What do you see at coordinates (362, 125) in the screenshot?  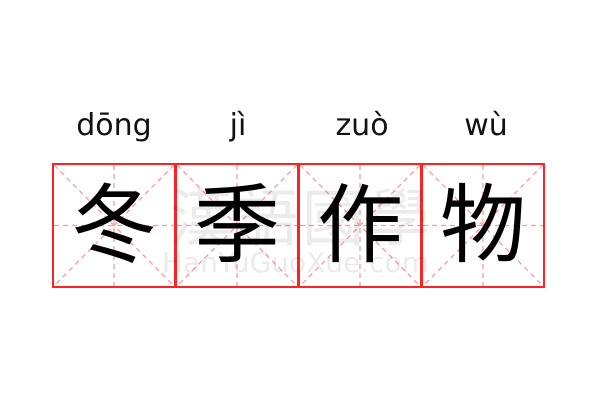 I see `pinyin-3: zuò` at bounding box center [362, 125].